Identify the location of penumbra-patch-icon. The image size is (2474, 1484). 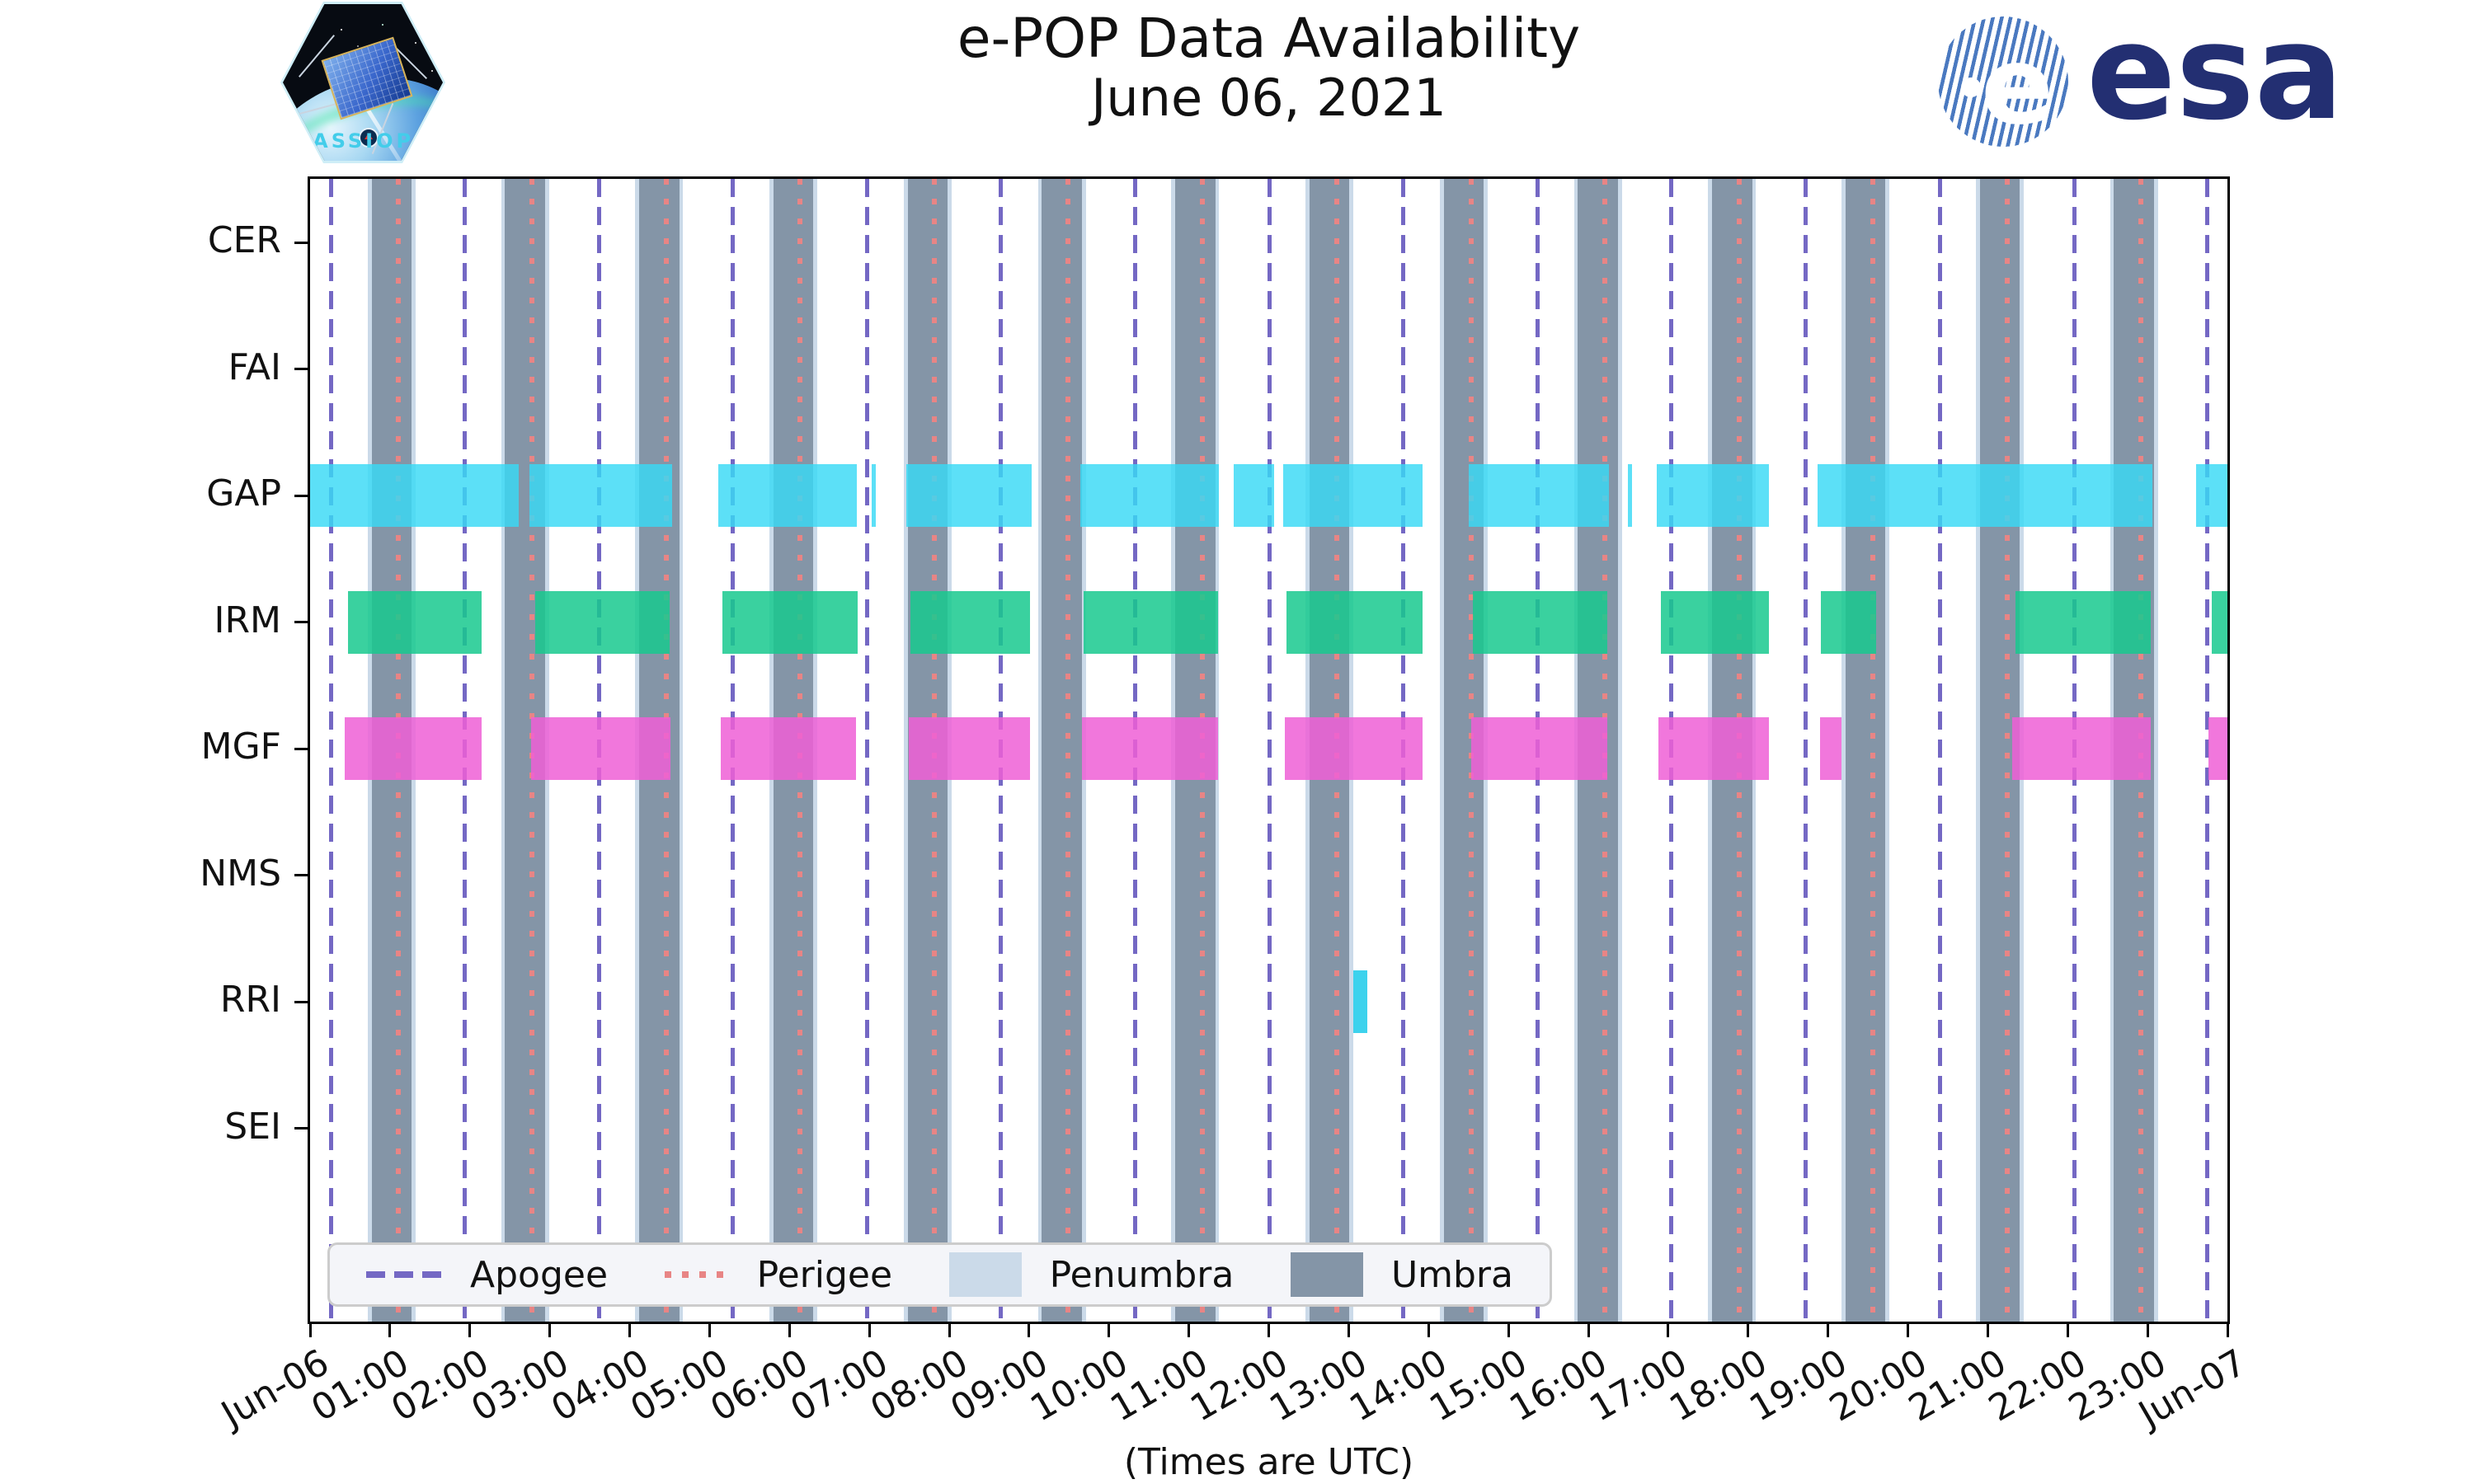
(985, 1274).